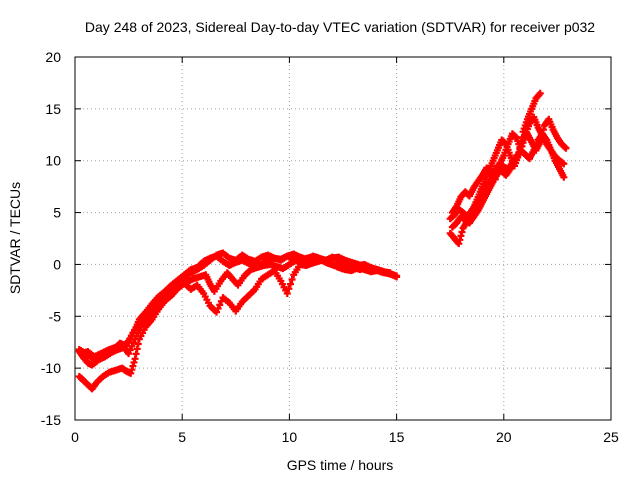 Image resolution: width=640 pixels, height=480 pixels. I want to click on y-tick-label: 0, so click(57, 264).